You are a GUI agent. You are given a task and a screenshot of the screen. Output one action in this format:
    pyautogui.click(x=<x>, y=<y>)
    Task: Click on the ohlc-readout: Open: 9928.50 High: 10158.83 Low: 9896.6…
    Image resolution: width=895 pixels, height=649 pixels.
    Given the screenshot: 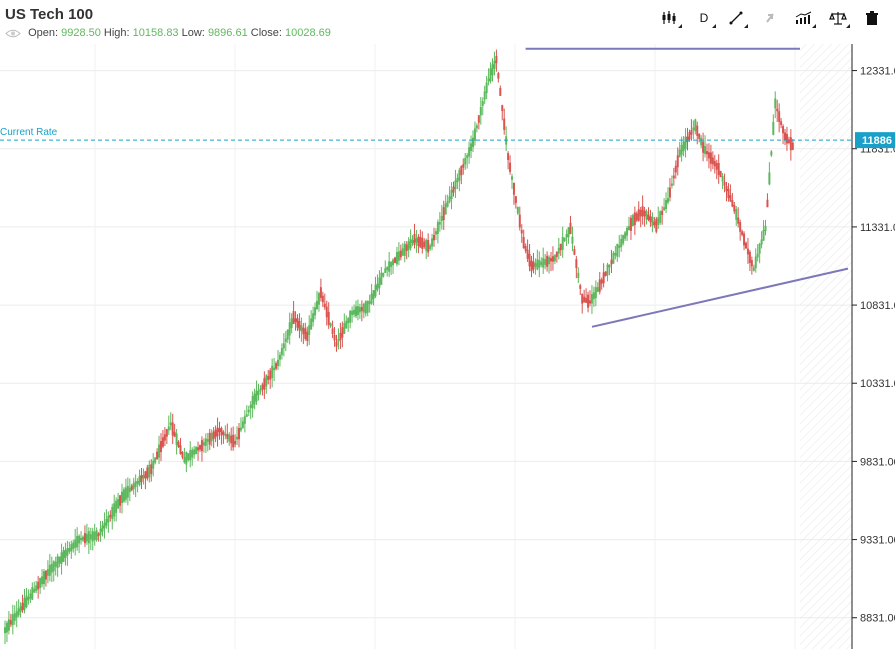 What is the action you would take?
    pyautogui.click(x=168, y=33)
    